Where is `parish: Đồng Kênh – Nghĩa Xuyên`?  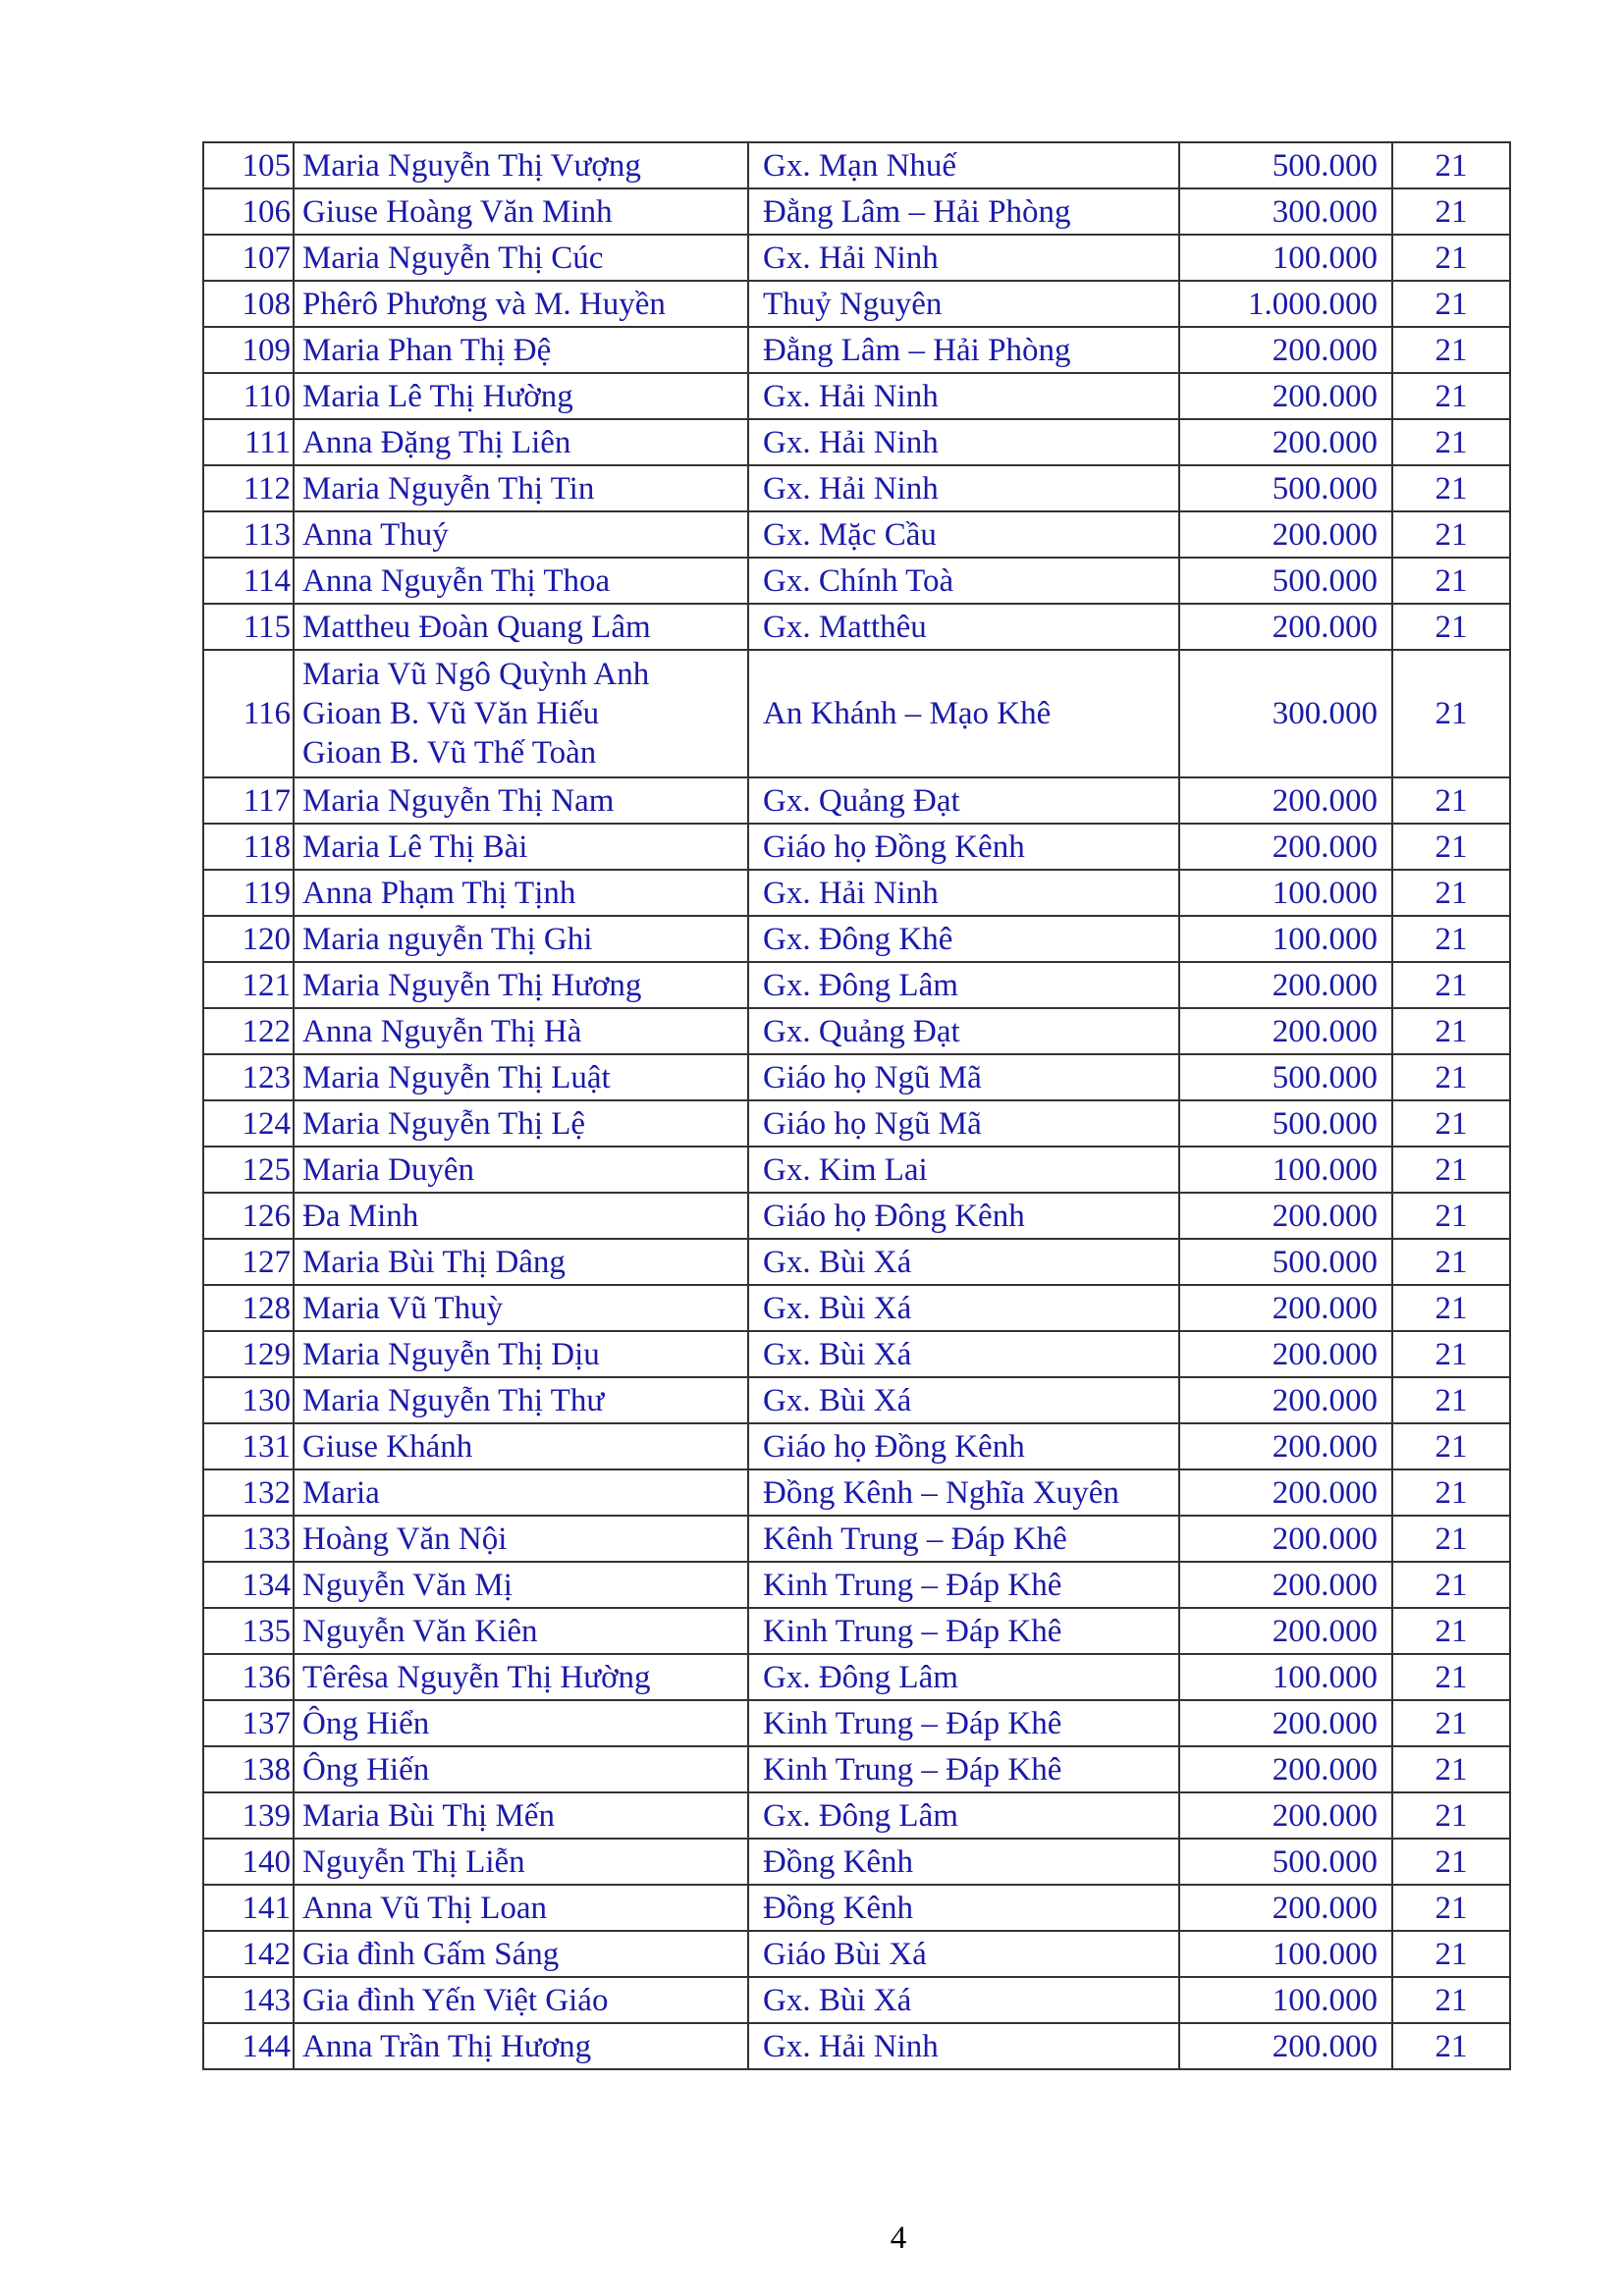
parish: Đồng Kênh – Nghĩa Xuyên is located at coordinates (963, 1492).